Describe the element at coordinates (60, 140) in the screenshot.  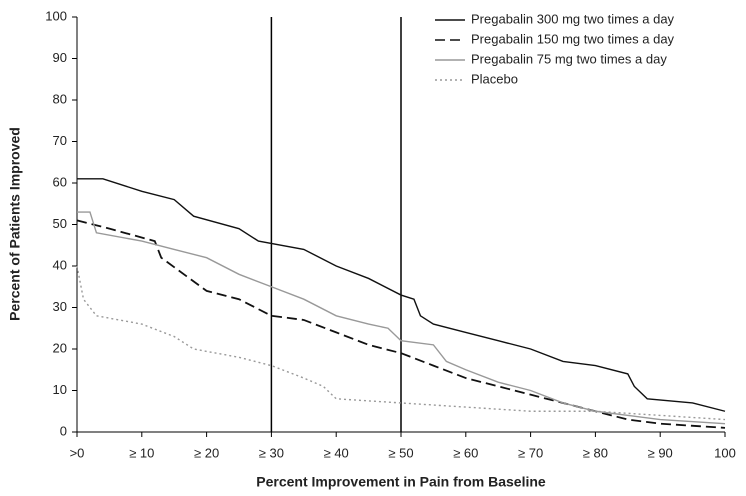
I see `y-tick-label: 70` at that location.